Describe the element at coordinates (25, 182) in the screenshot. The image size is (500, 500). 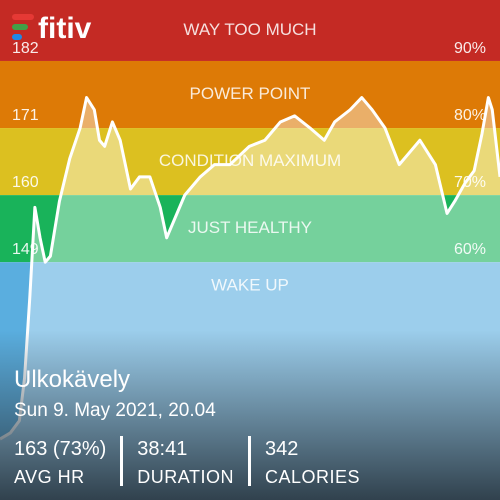
I see `y-tick-label: 160` at that location.